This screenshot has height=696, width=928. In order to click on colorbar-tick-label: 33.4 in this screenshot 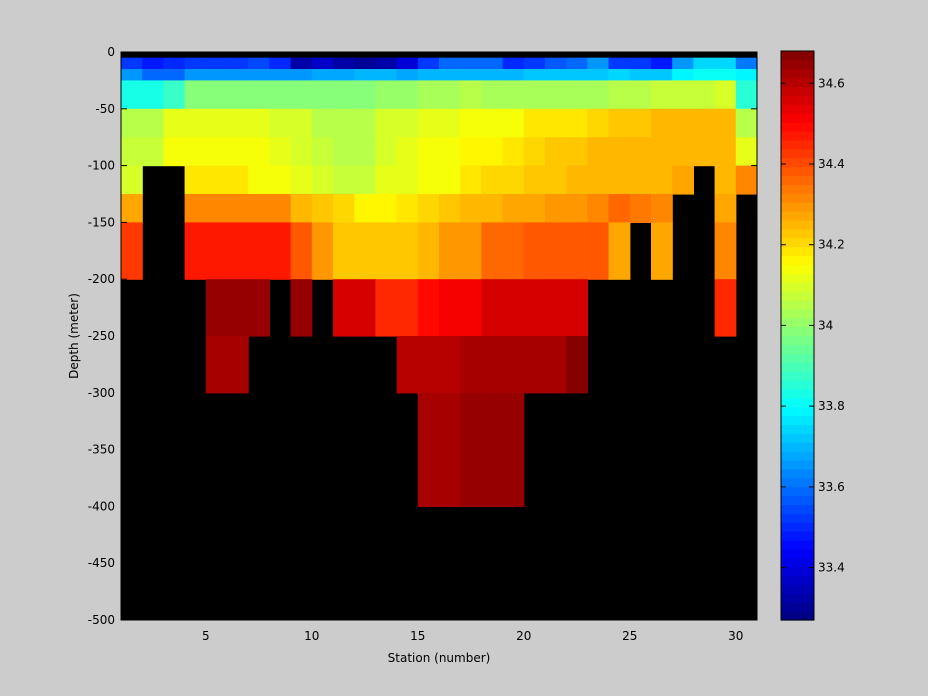, I will do `click(831, 568)`.